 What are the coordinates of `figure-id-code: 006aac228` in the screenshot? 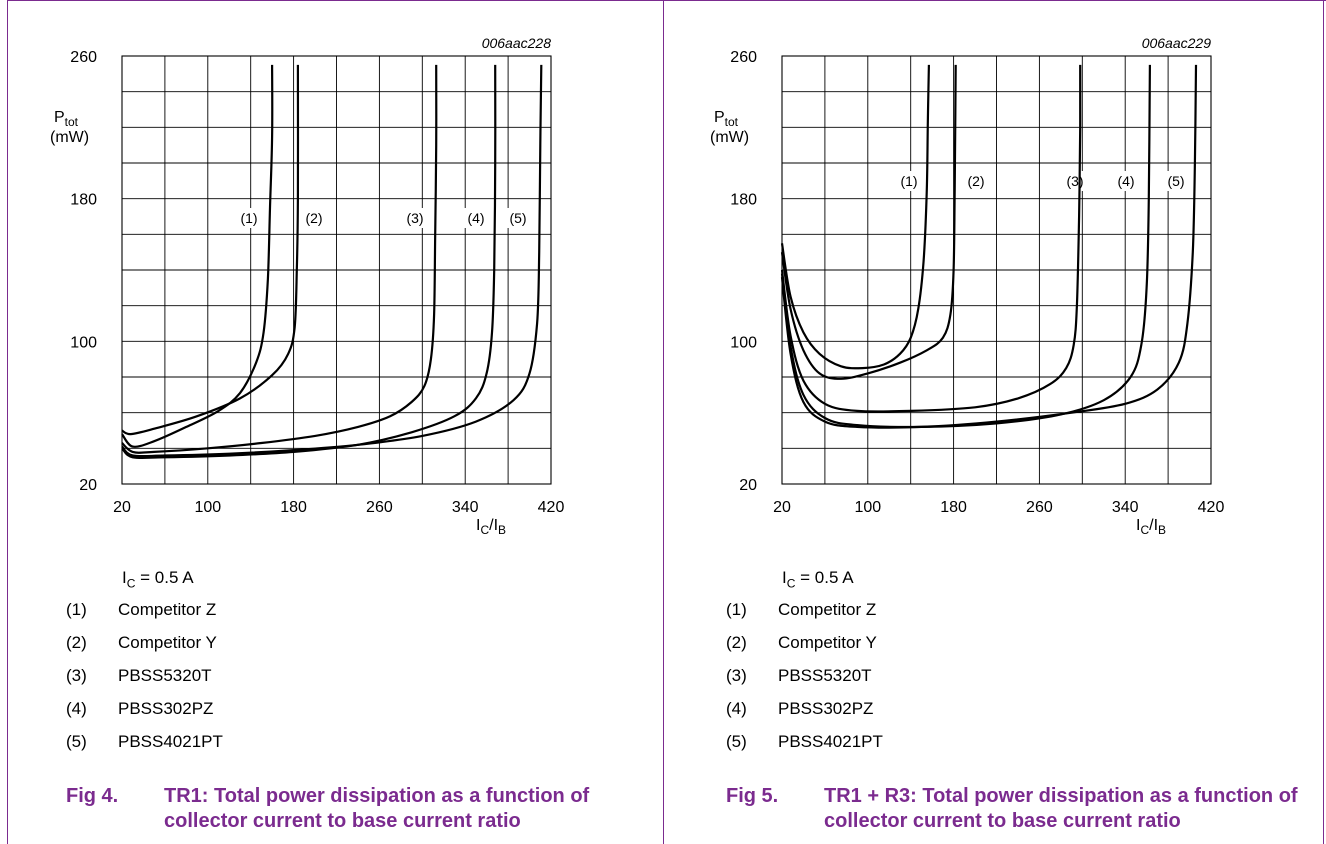 It's located at (517, 43).